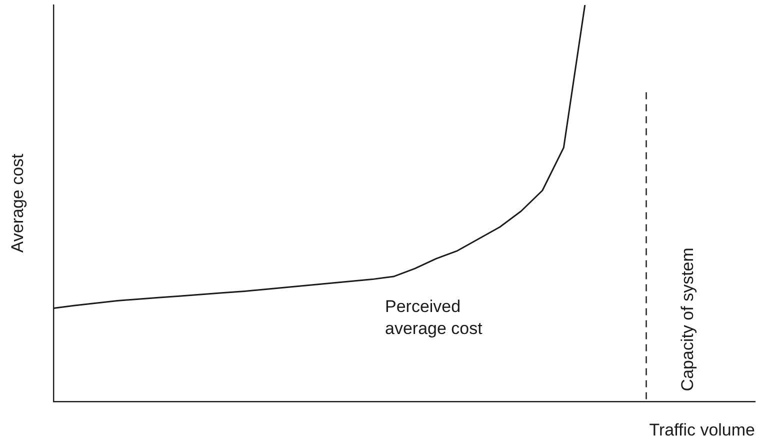  Describe the element at coordinates (17, 203) in the screenshot. I see `y-axis-title: Average cost` at that location.